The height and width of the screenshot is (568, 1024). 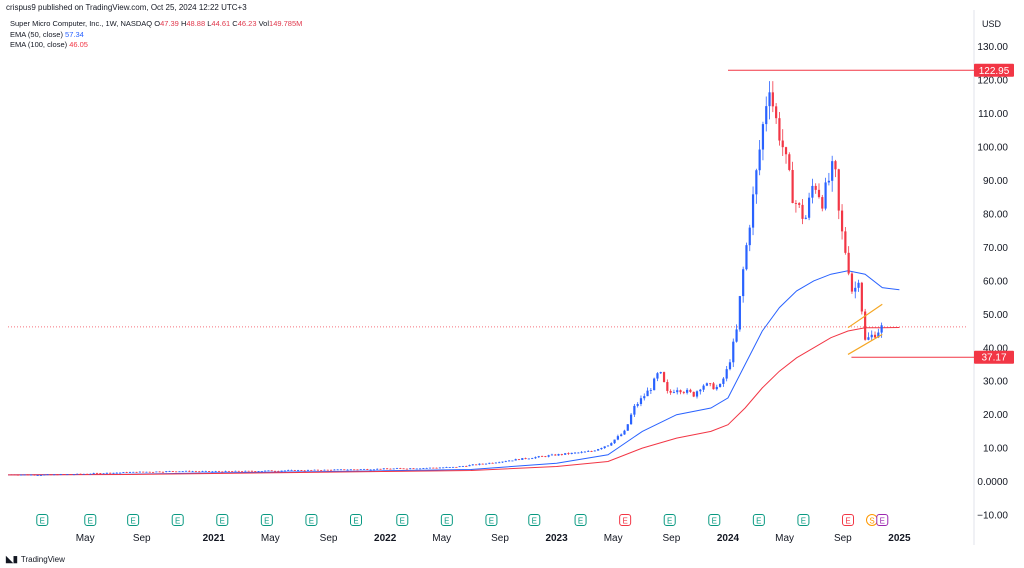 What do you see at coordinates (995, 315) in the screenshot?
I see `y-tick-label: 50.00` at bounding box center [995, 315].